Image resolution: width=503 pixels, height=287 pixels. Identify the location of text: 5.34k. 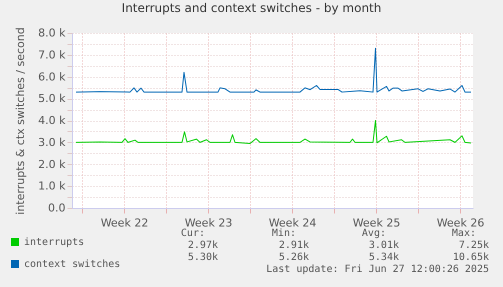
(383, 258).